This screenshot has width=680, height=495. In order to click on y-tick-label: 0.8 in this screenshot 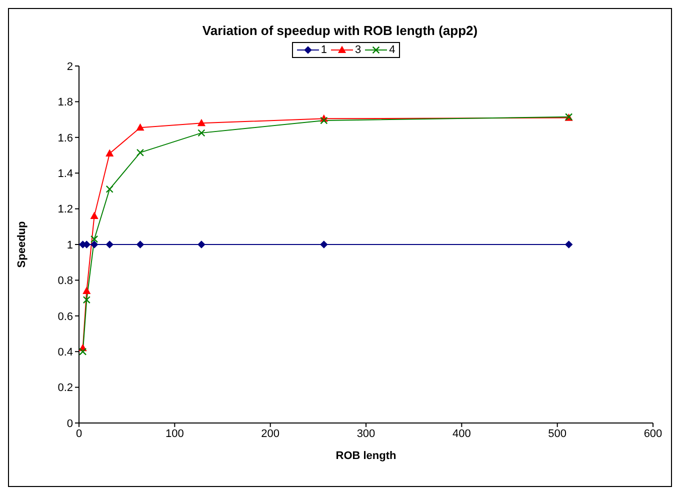, I will do `click(65, 281)`.